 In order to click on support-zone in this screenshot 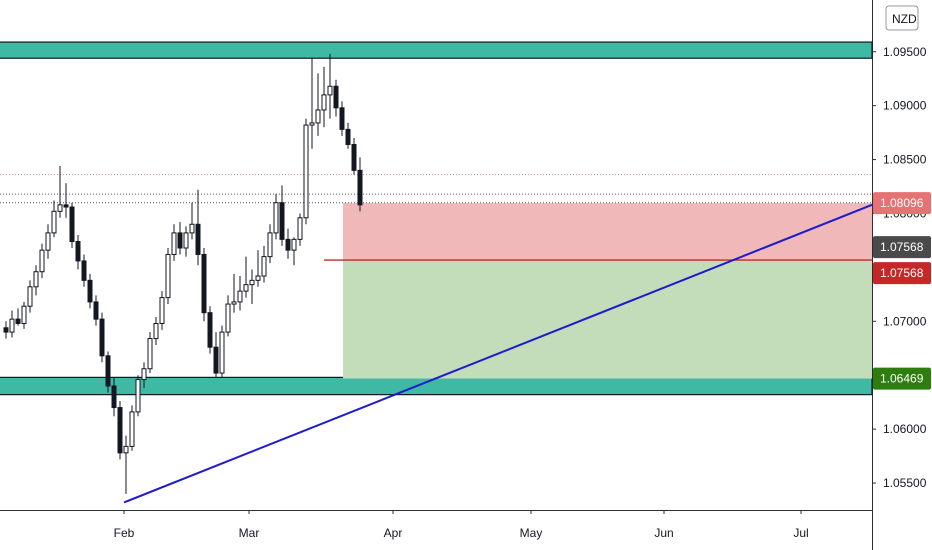, I will do `click(436, 386)`.